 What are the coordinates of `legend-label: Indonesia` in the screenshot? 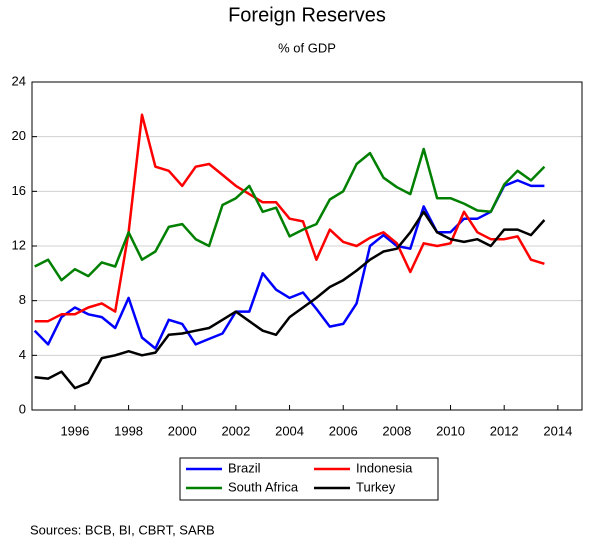 It's located at (384, 467).